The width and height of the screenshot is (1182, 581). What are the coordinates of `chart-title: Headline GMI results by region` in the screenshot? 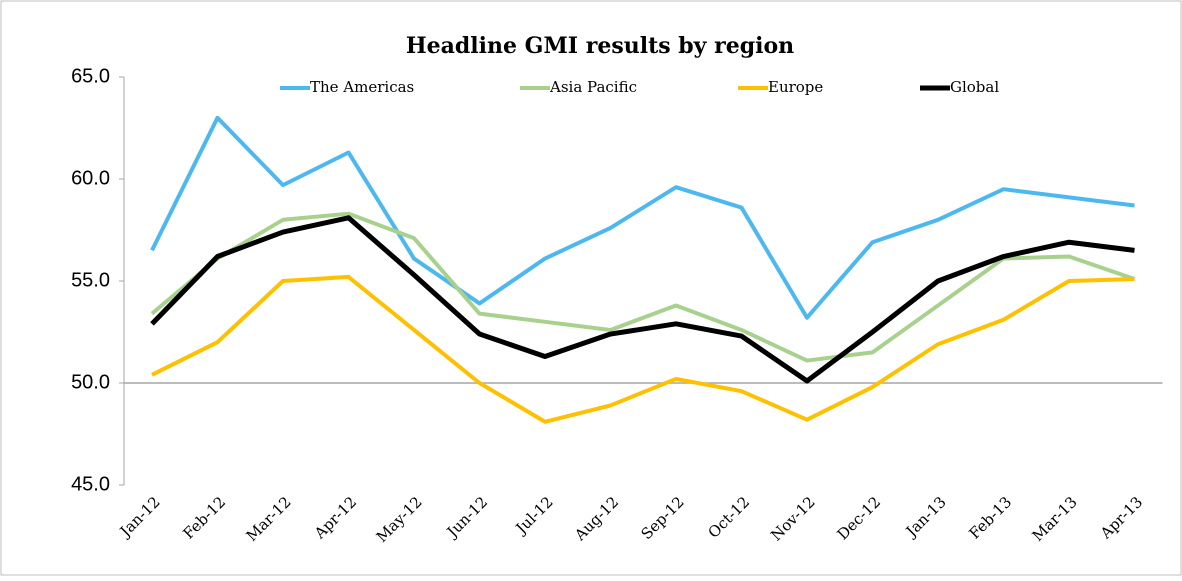 It's located at (600, 46).